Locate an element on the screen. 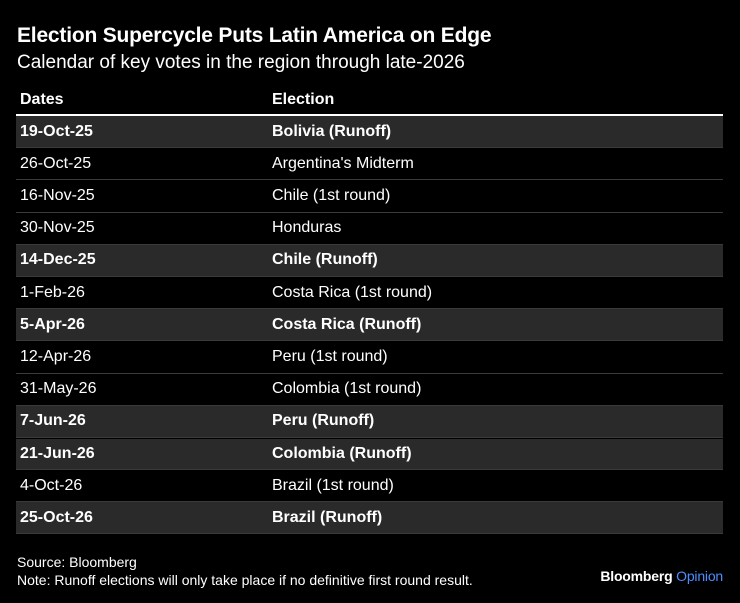 Image resolution: width=740 pixels, height=603 pixels. cell-date: 1-Feb-26 is located at coordinates (52, 292).